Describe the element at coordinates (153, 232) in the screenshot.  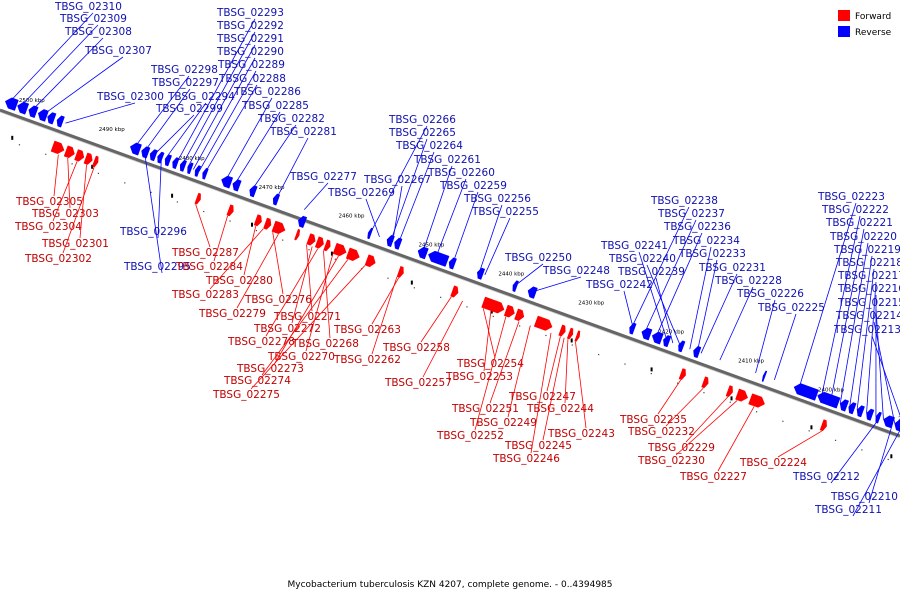
I see `reverse-gene-label: TBSG_02296` at that location.